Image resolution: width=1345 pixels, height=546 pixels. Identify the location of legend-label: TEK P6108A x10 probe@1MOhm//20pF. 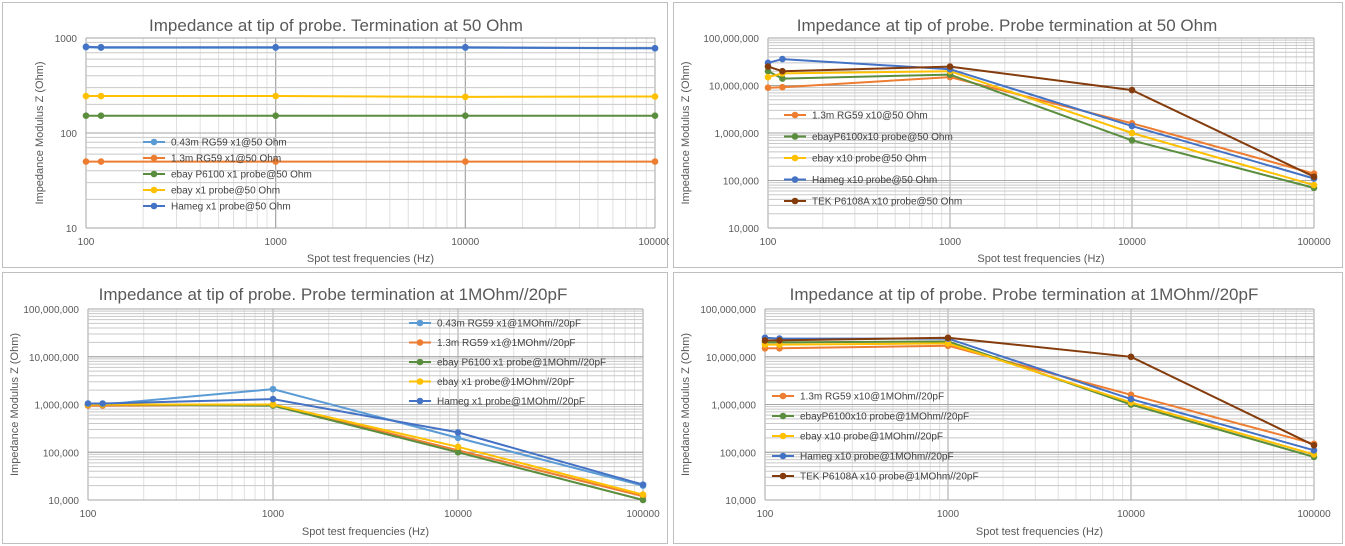
(889, 477).